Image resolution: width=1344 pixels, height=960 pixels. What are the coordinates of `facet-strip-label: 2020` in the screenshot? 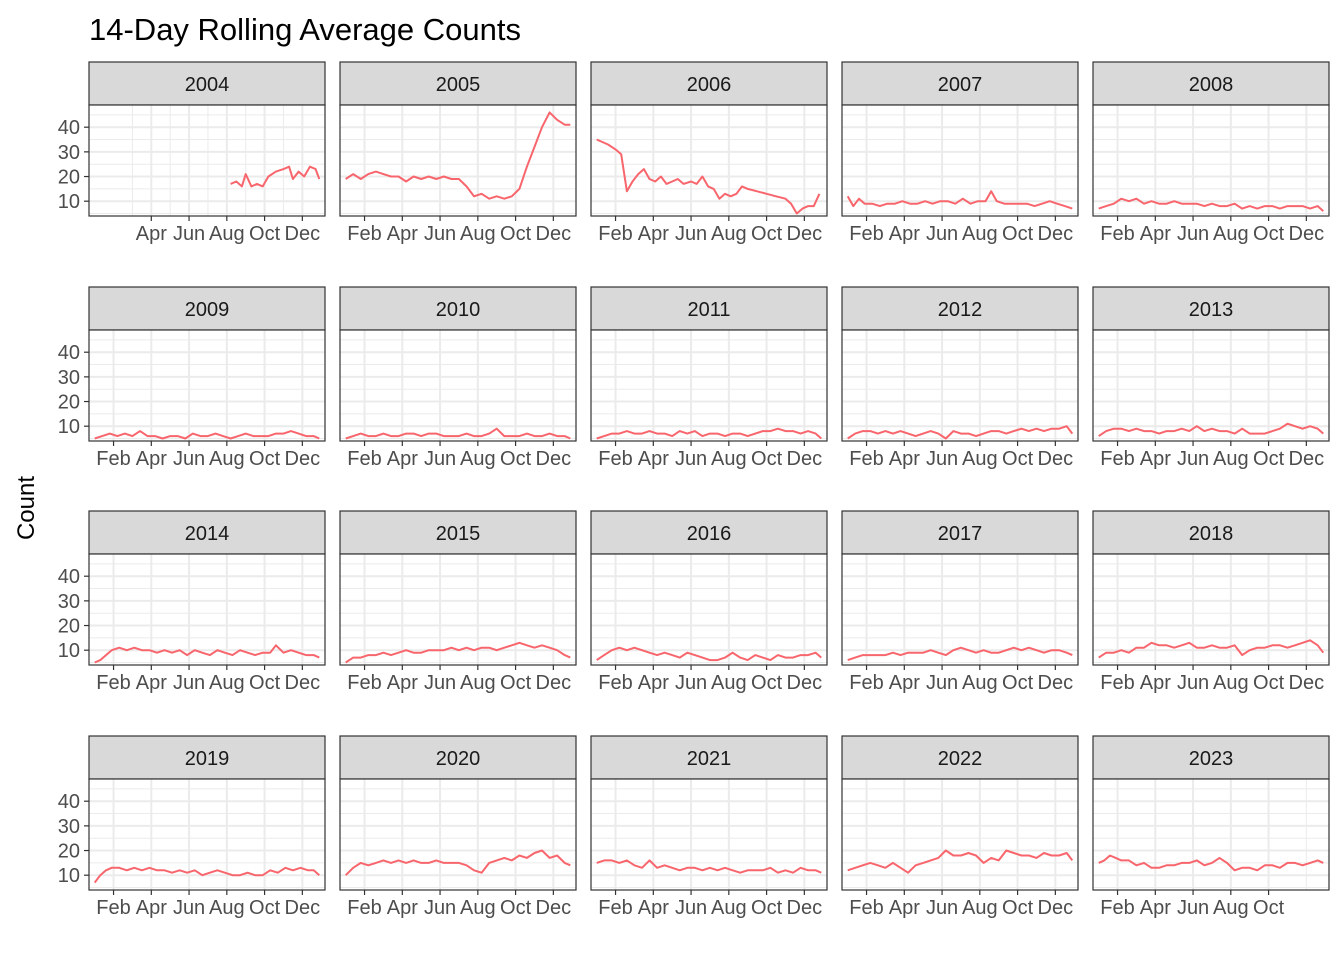 It's located at (458, 759).